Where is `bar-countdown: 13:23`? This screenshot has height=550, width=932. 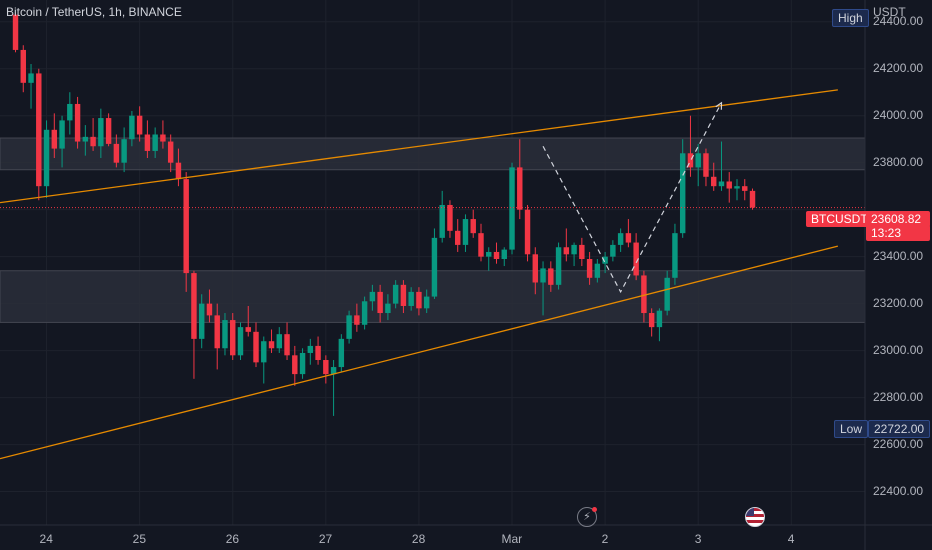 bar-countdown: 13:23 is located at coordinates (898, 233).